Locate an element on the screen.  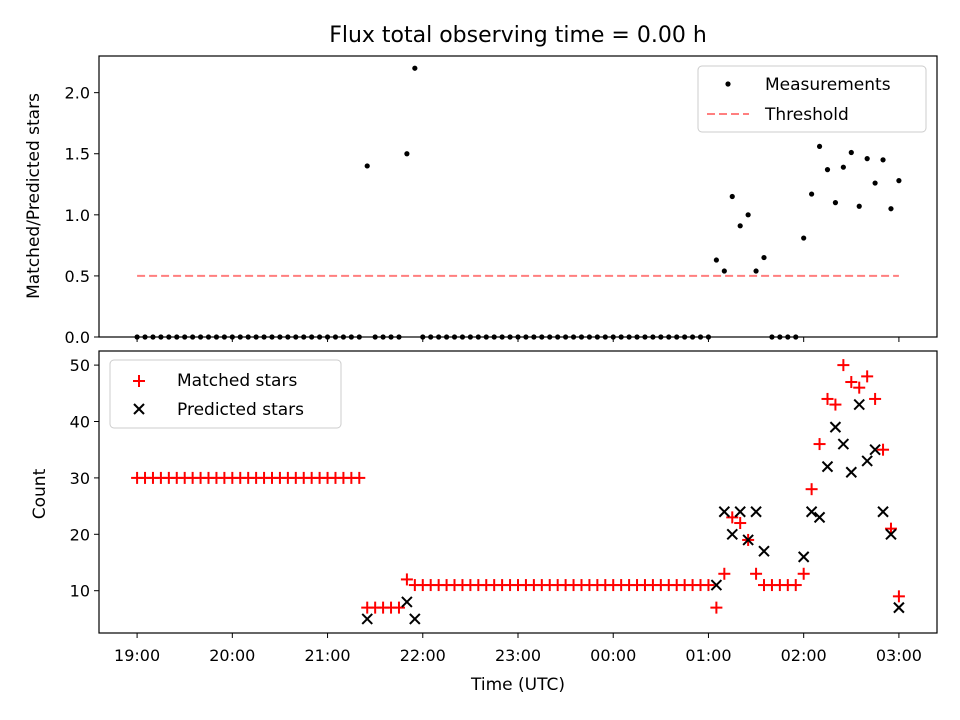
x-tick-label: 21:00 is located at coordinates (327, 655).